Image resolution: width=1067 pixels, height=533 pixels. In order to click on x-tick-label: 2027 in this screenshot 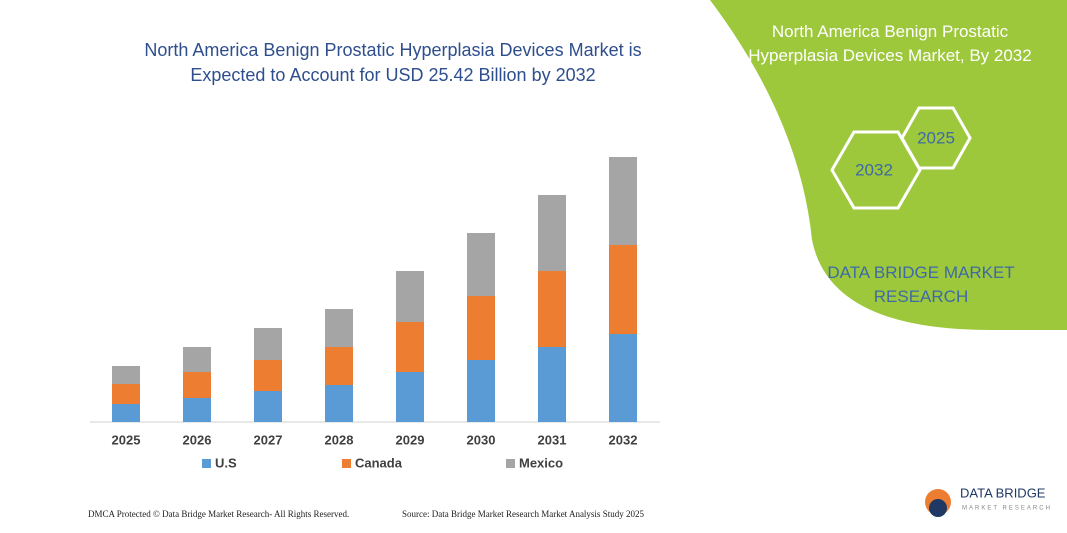, I will do `click(268, 439)`.